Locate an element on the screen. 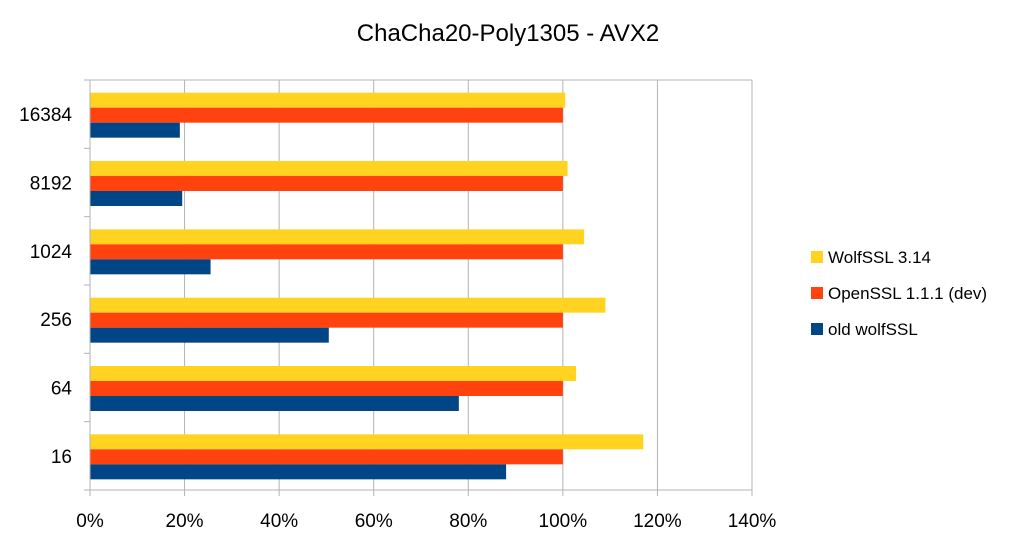 The image size is (1016, 539). y-tick-label: 8192 is located at coordinates (51, 184).